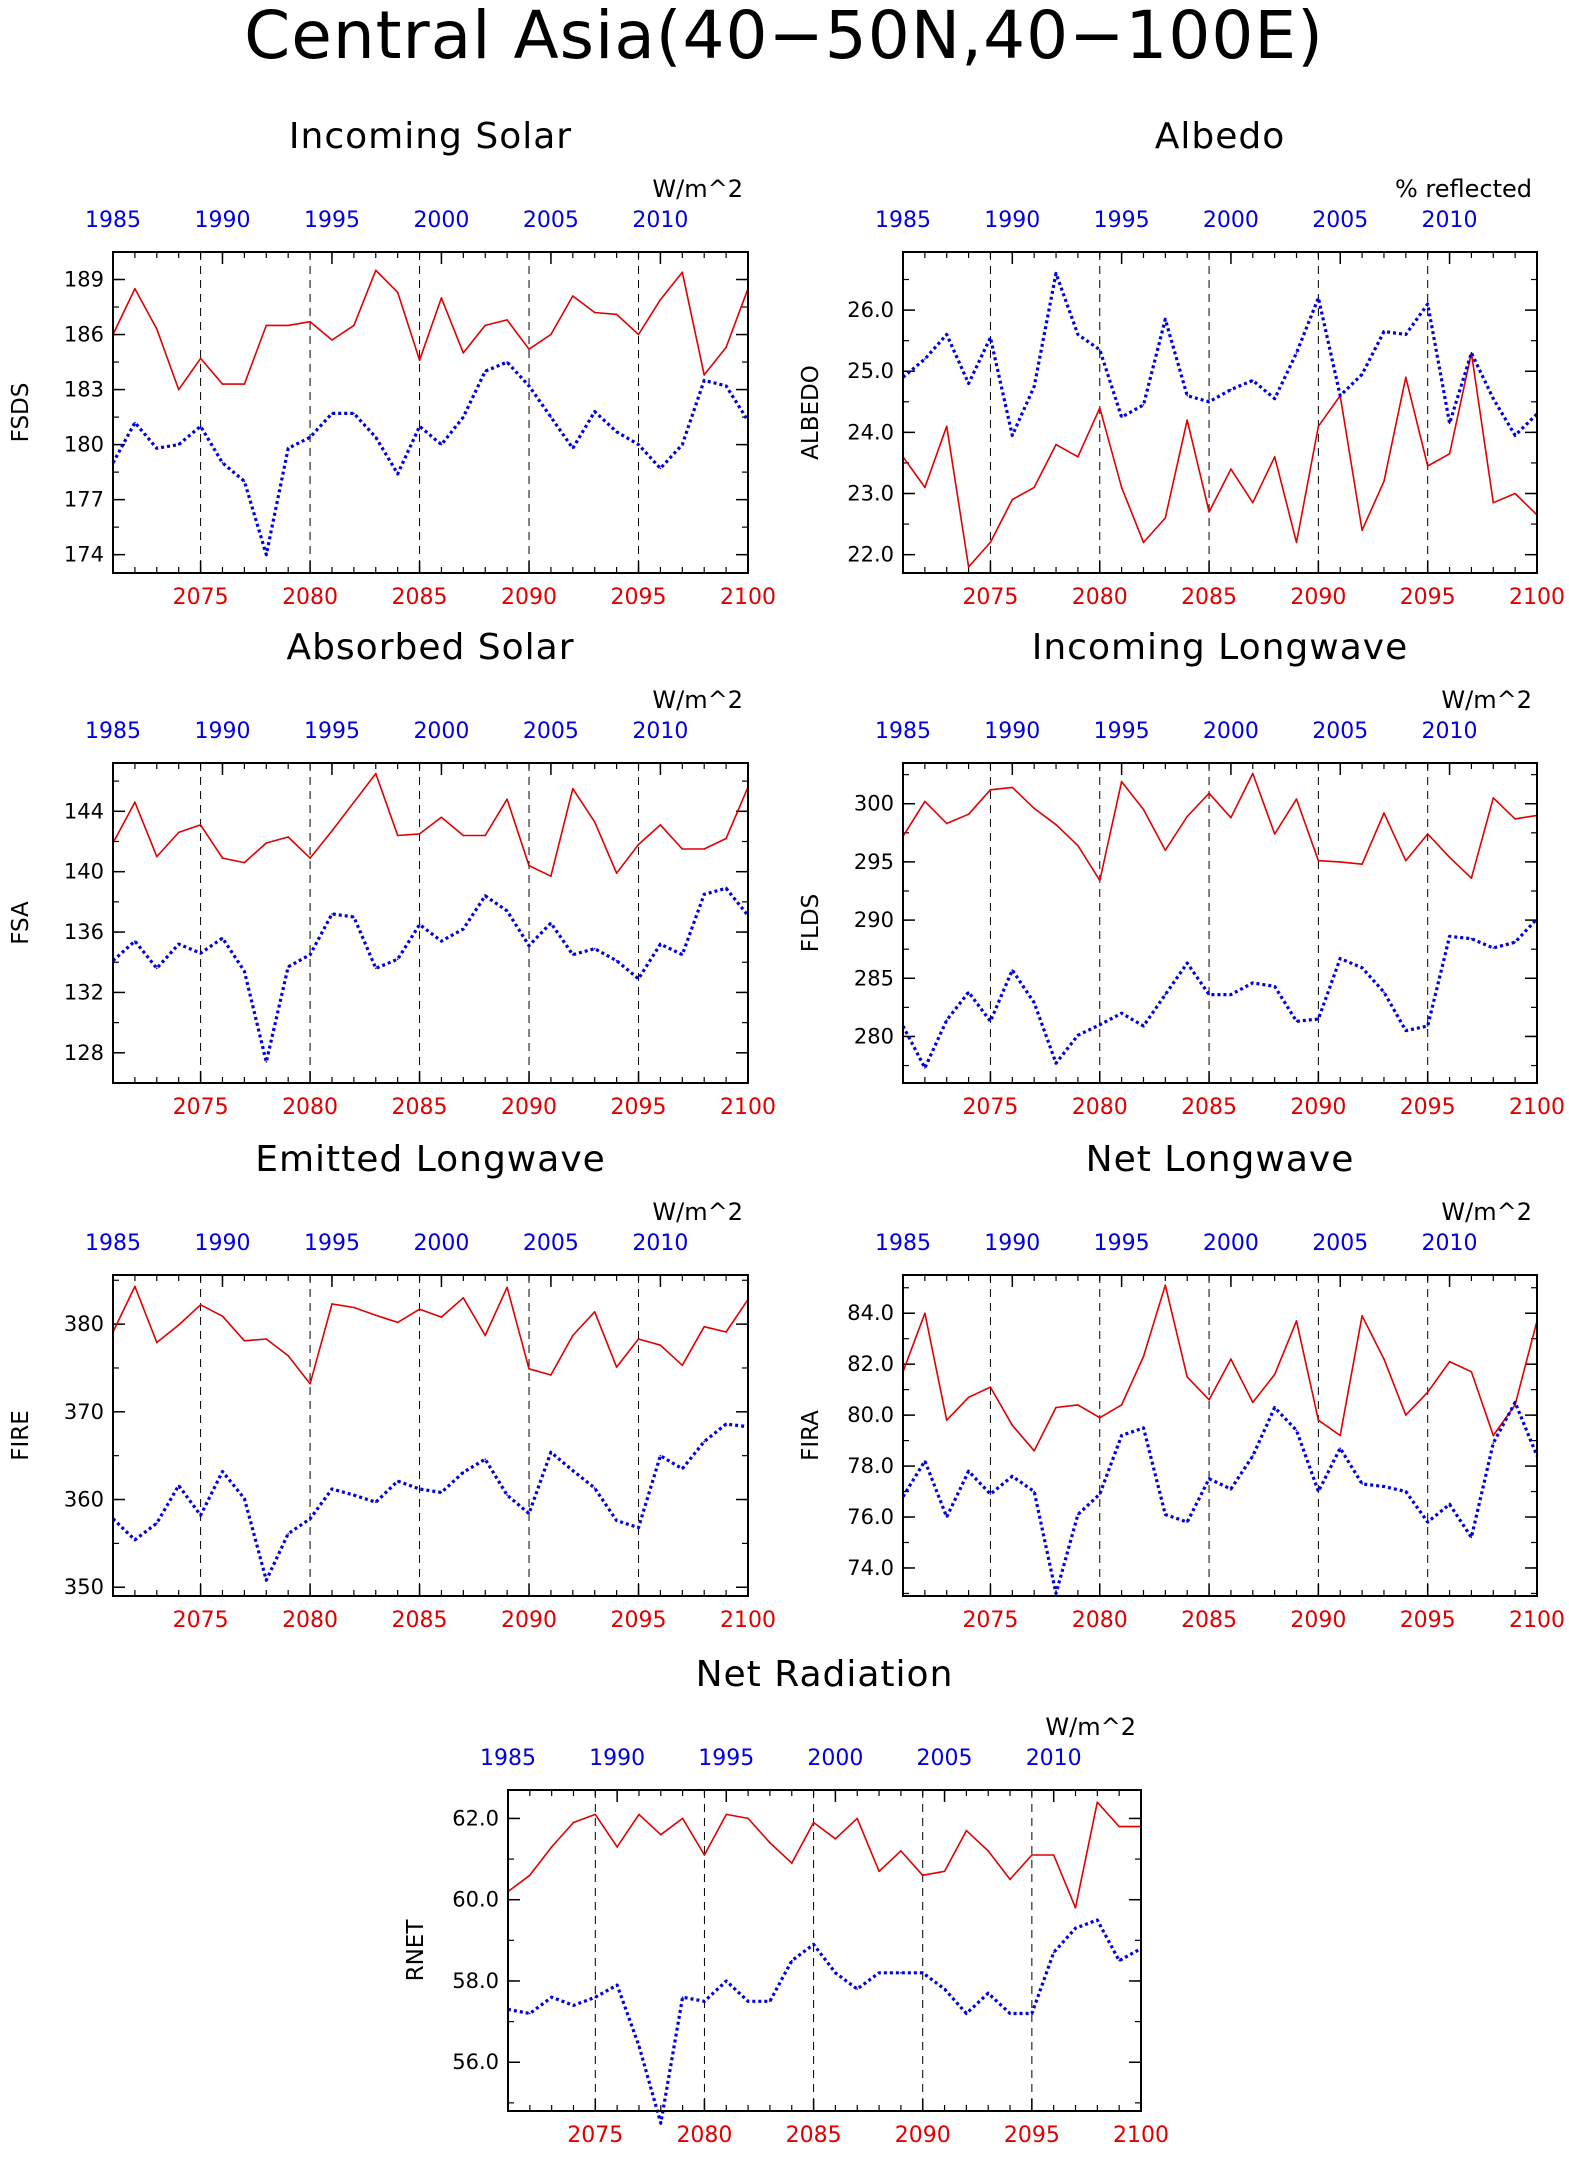  I want to click on y-tick-label: 300, so click(874, 804).